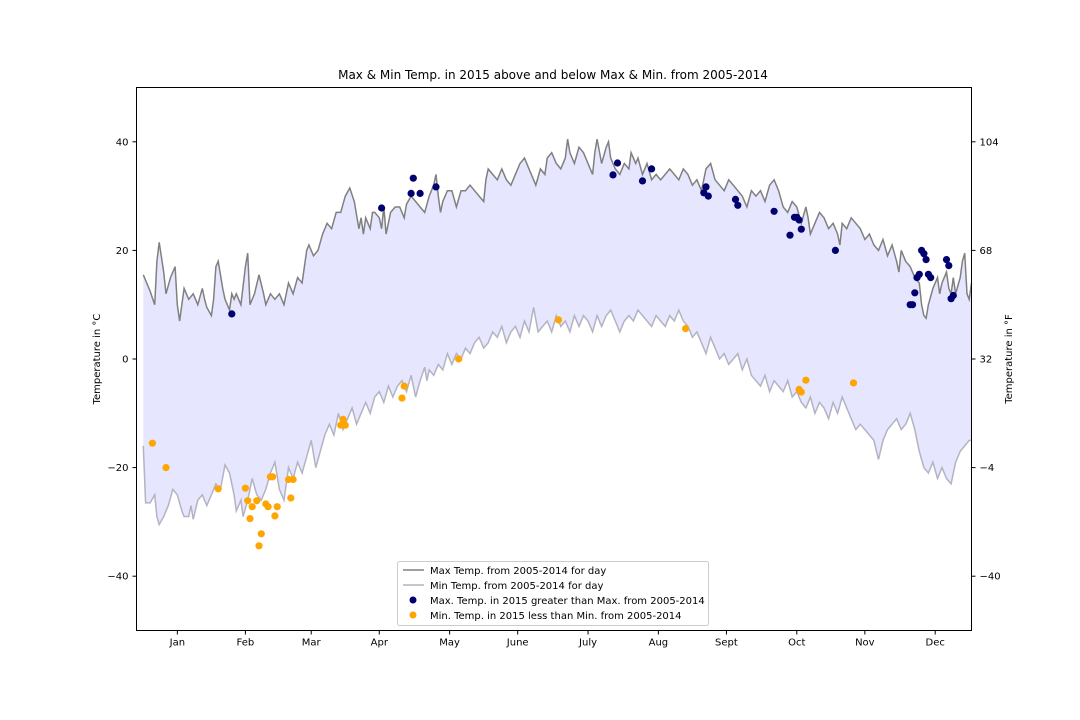 The image size is (1080, 720). What do you see at coordinates (246, 643) in the screenshot?
I see `x-tick-label: Feb` at bounding box center [246, 643].